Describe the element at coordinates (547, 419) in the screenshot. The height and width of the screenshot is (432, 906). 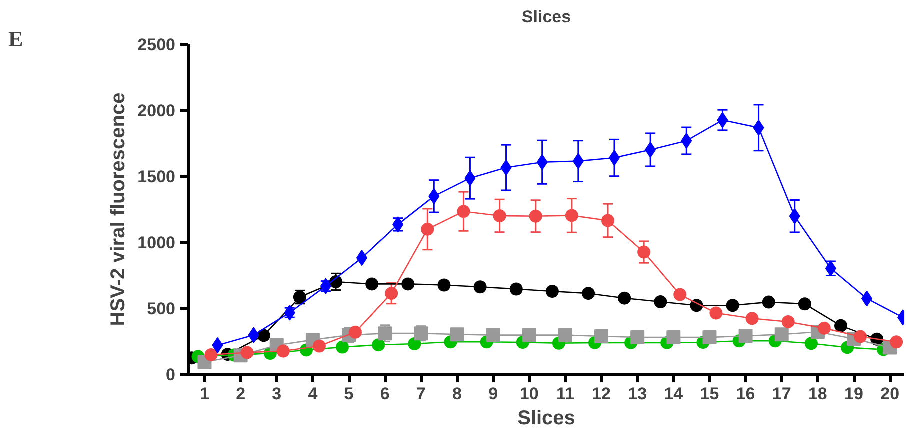
I see `x-axis-title: Slices` at that location.